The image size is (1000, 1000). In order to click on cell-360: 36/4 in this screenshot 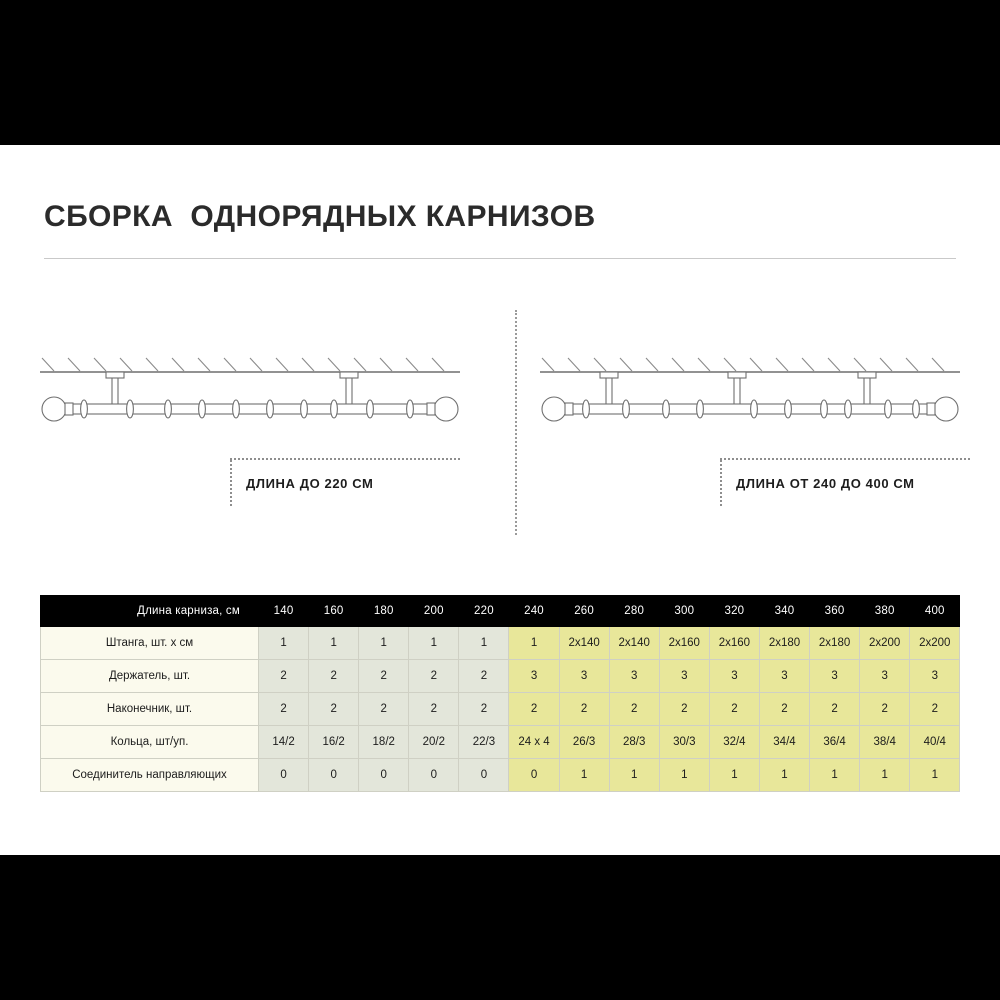, I will do `click(835, 742)`.